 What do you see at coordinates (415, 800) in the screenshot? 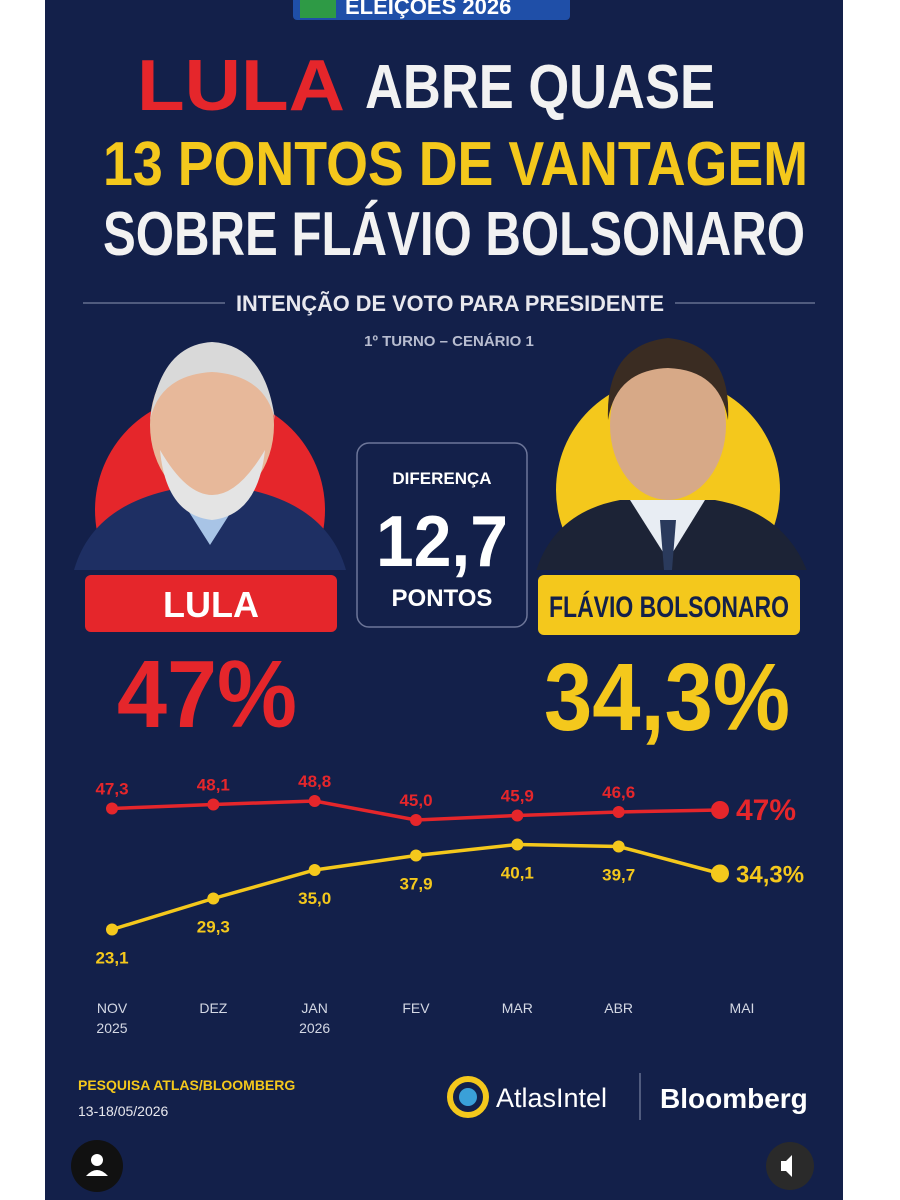
I see `value-label: 45,0` at bounding box center [415, 800].